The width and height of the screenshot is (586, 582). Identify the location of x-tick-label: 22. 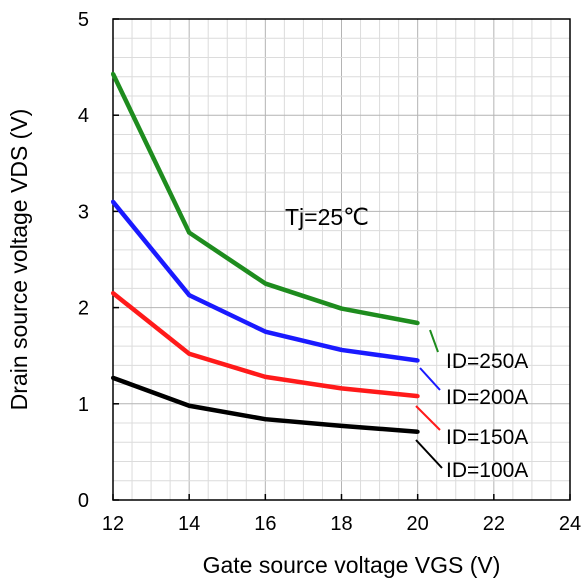
(494, 524).